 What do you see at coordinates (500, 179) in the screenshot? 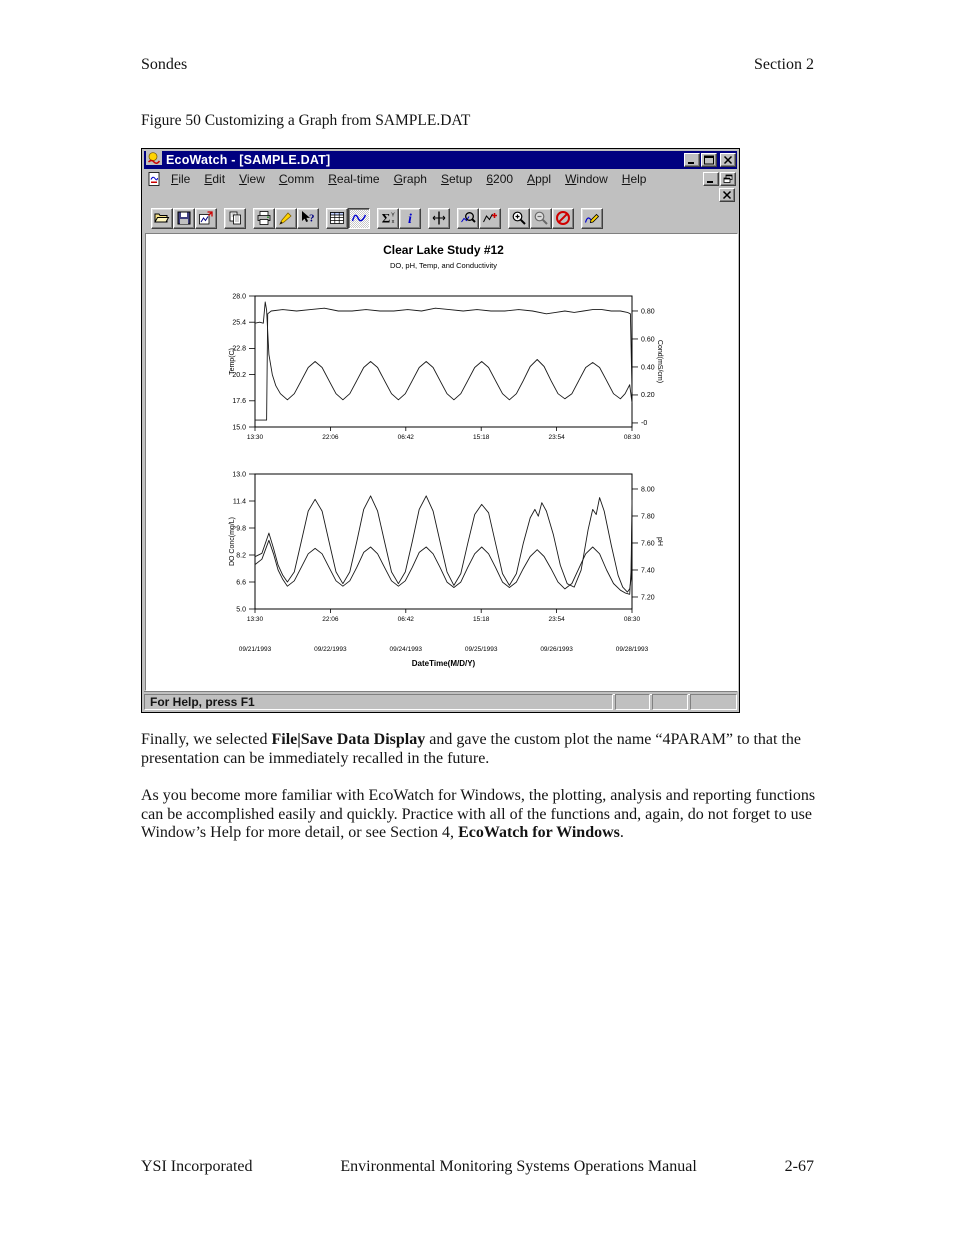
I see `menu-6200: 6200` at bounding box center [500, 179].